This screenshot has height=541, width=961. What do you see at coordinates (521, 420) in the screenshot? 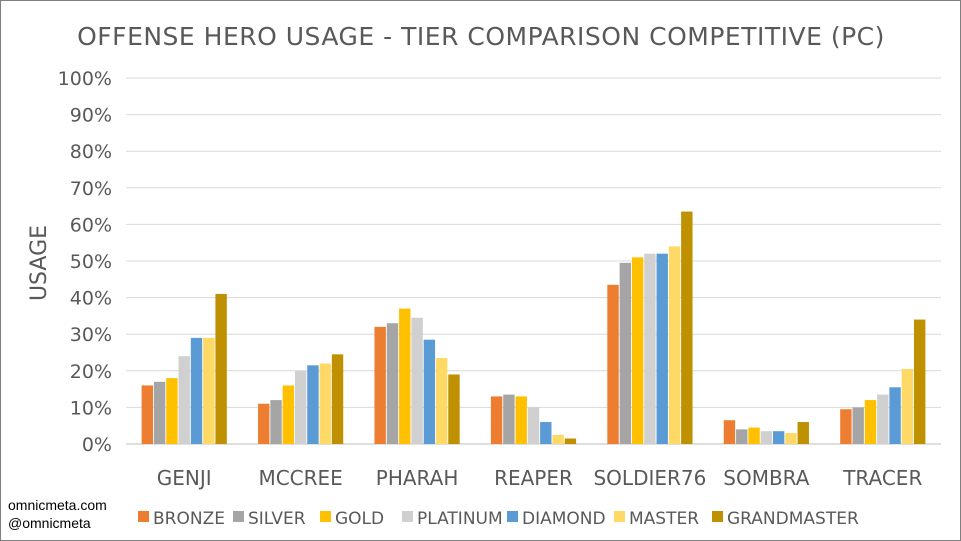
I see `bar-gold-reaper` at bounding box center [521, 420].